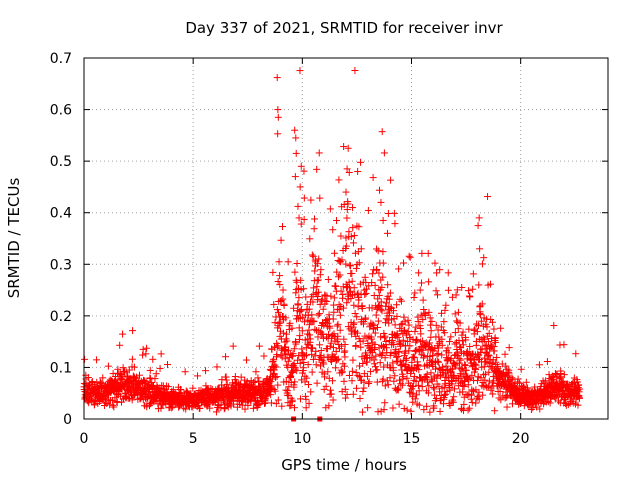  What do you see at coordinates (67, 420) in the screenshot?
I see `y-tick-label: 0` at bounding box center [67, 420].